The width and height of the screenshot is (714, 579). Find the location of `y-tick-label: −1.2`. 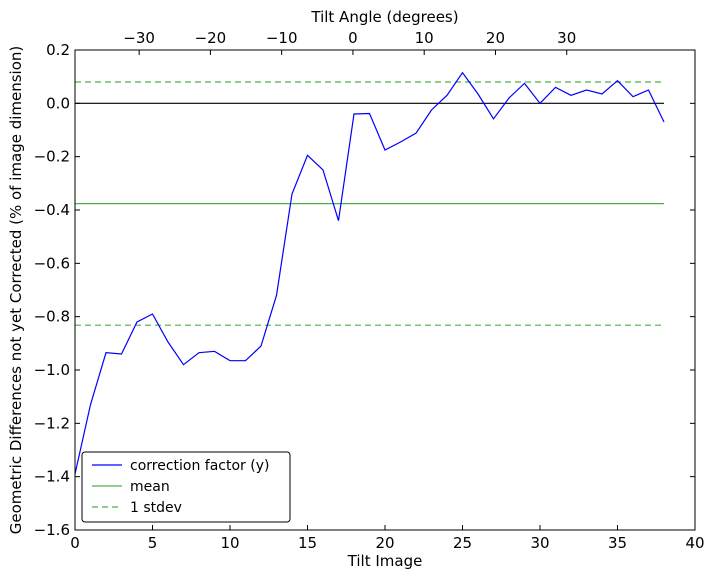

y-tick-label: −1.2 is located at coordinates (52, 423).